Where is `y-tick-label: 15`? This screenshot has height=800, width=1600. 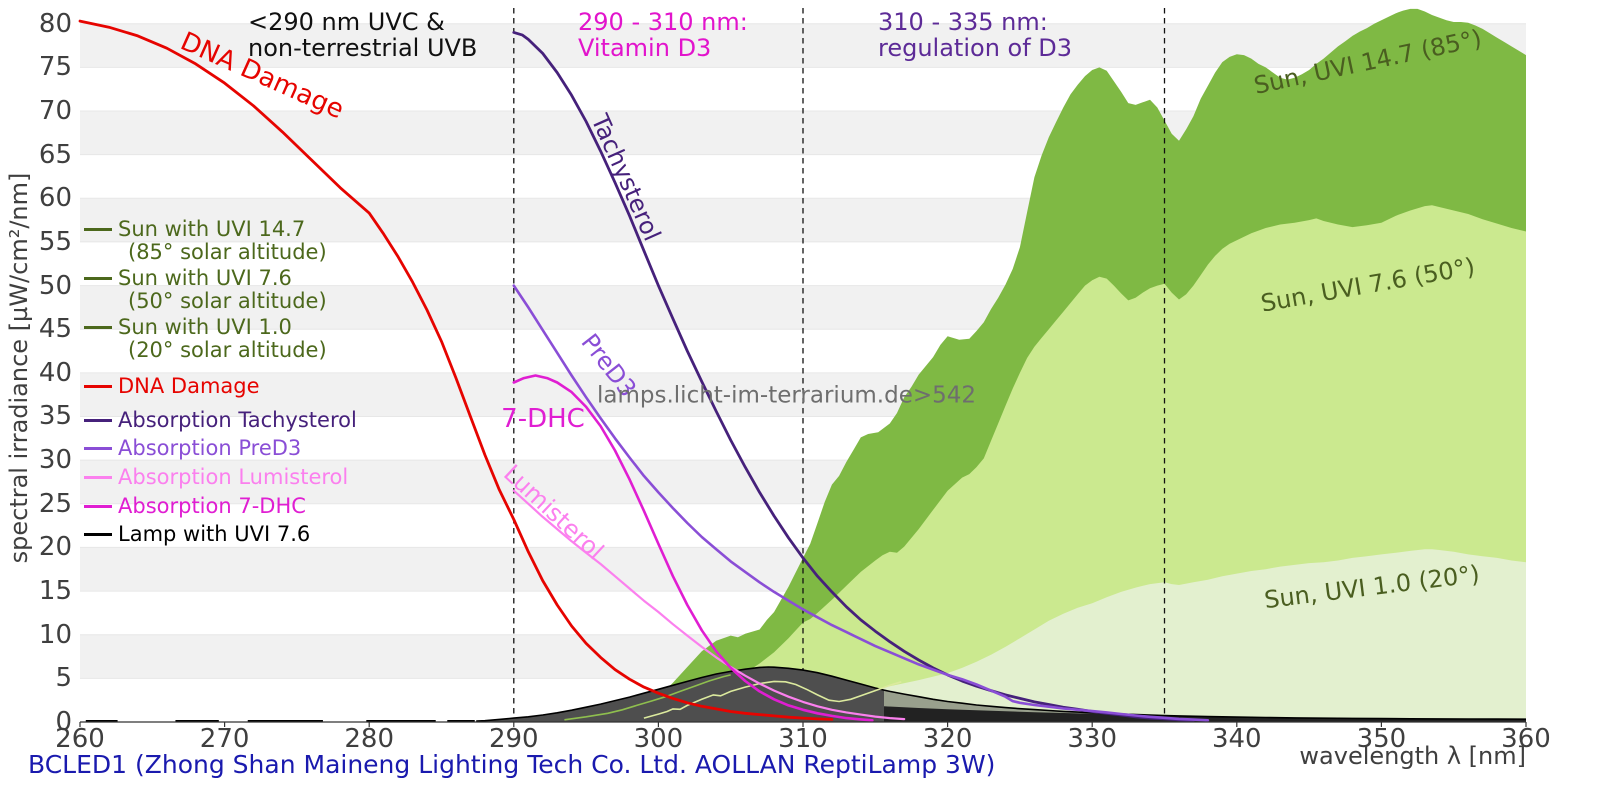
y-tick-label: 15 is located at coordinates (55, 591).